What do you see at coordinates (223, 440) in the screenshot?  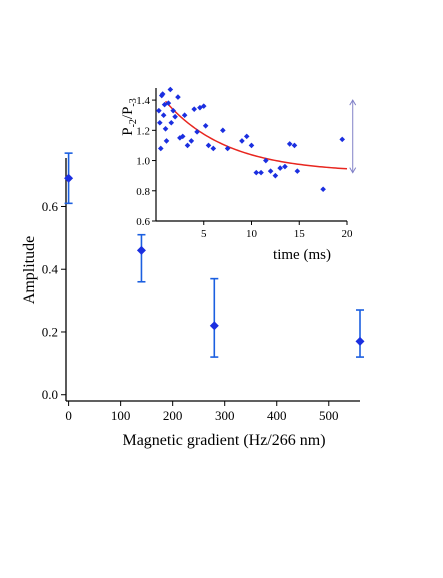 I see `main-x-axis-label: Magnetic gradient (Hz/266 nm)` at bounding box center [223, 440].